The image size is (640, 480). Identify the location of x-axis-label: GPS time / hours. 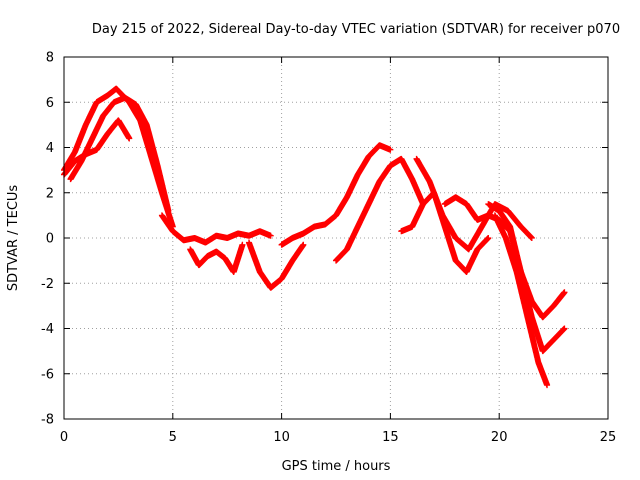
(336, 466).